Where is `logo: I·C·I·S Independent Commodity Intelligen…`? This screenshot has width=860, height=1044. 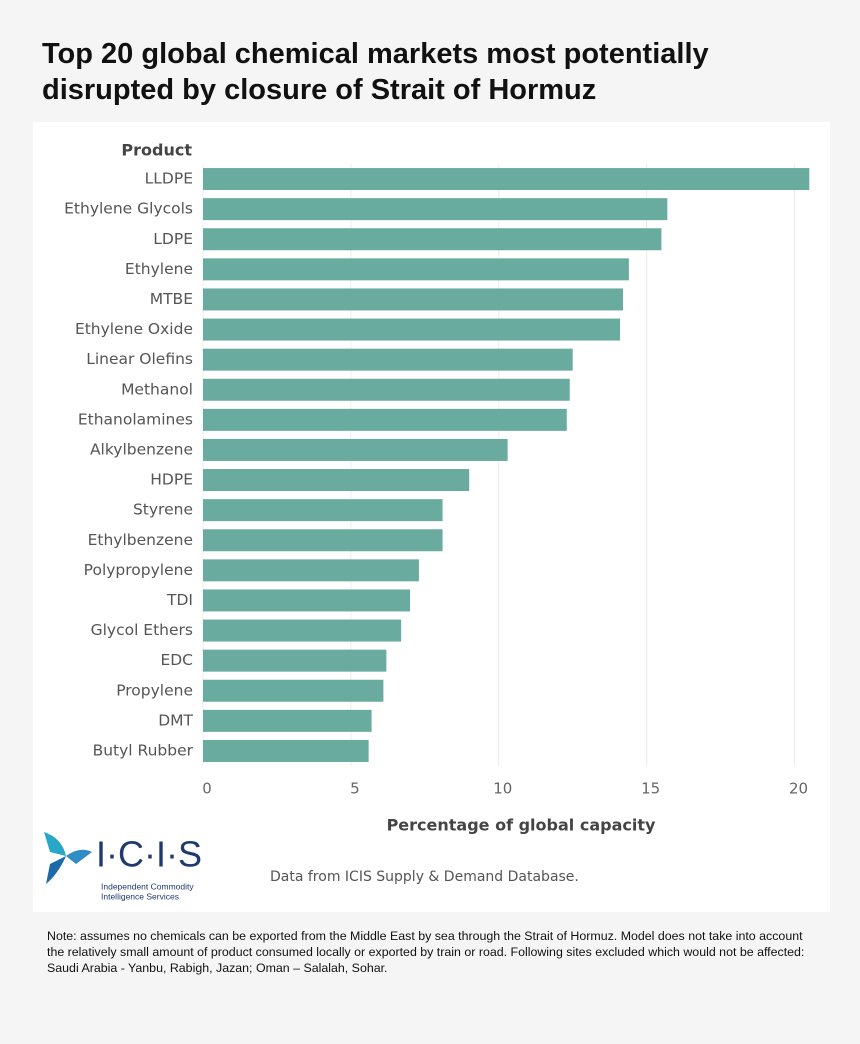
logo: I·C·I·S Independent Commodity Intelligen… is located at coordinates (123, 866).